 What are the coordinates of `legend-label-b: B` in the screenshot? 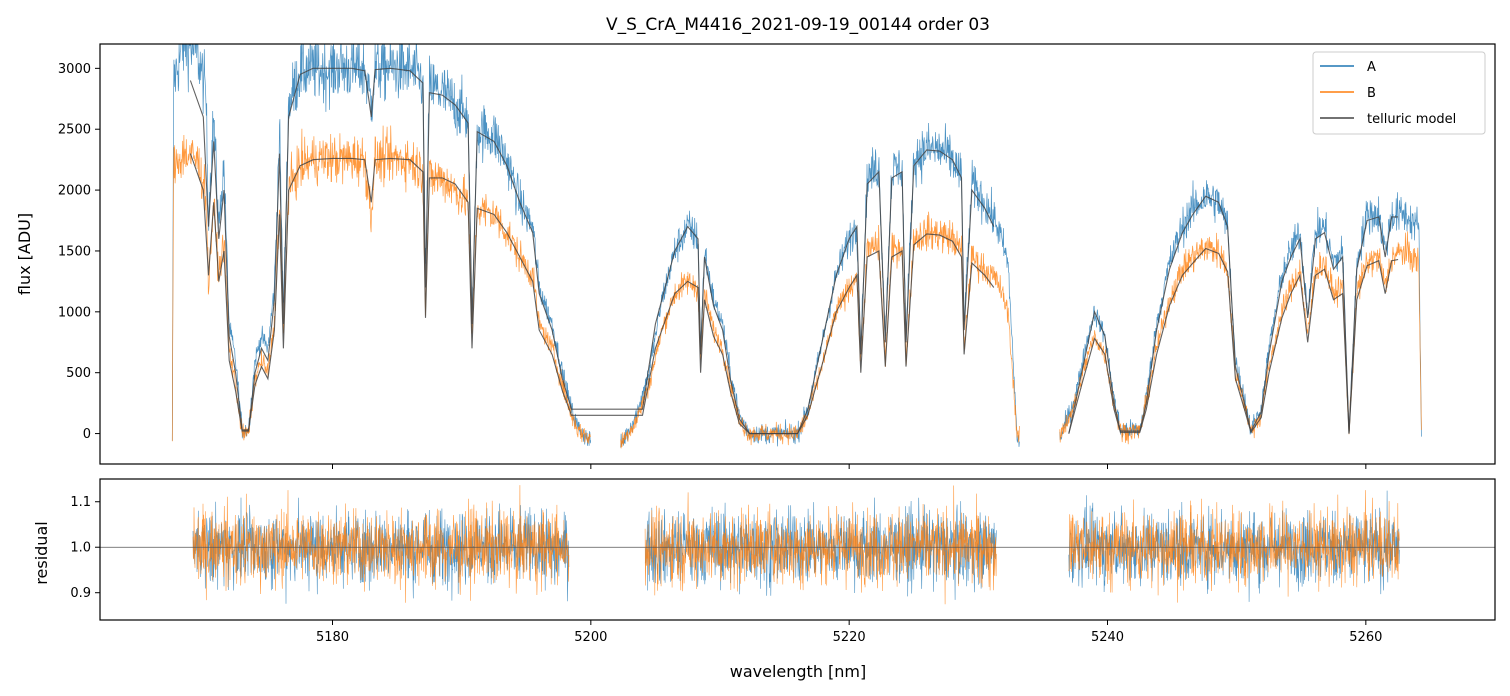 It's located at (1371, 93).